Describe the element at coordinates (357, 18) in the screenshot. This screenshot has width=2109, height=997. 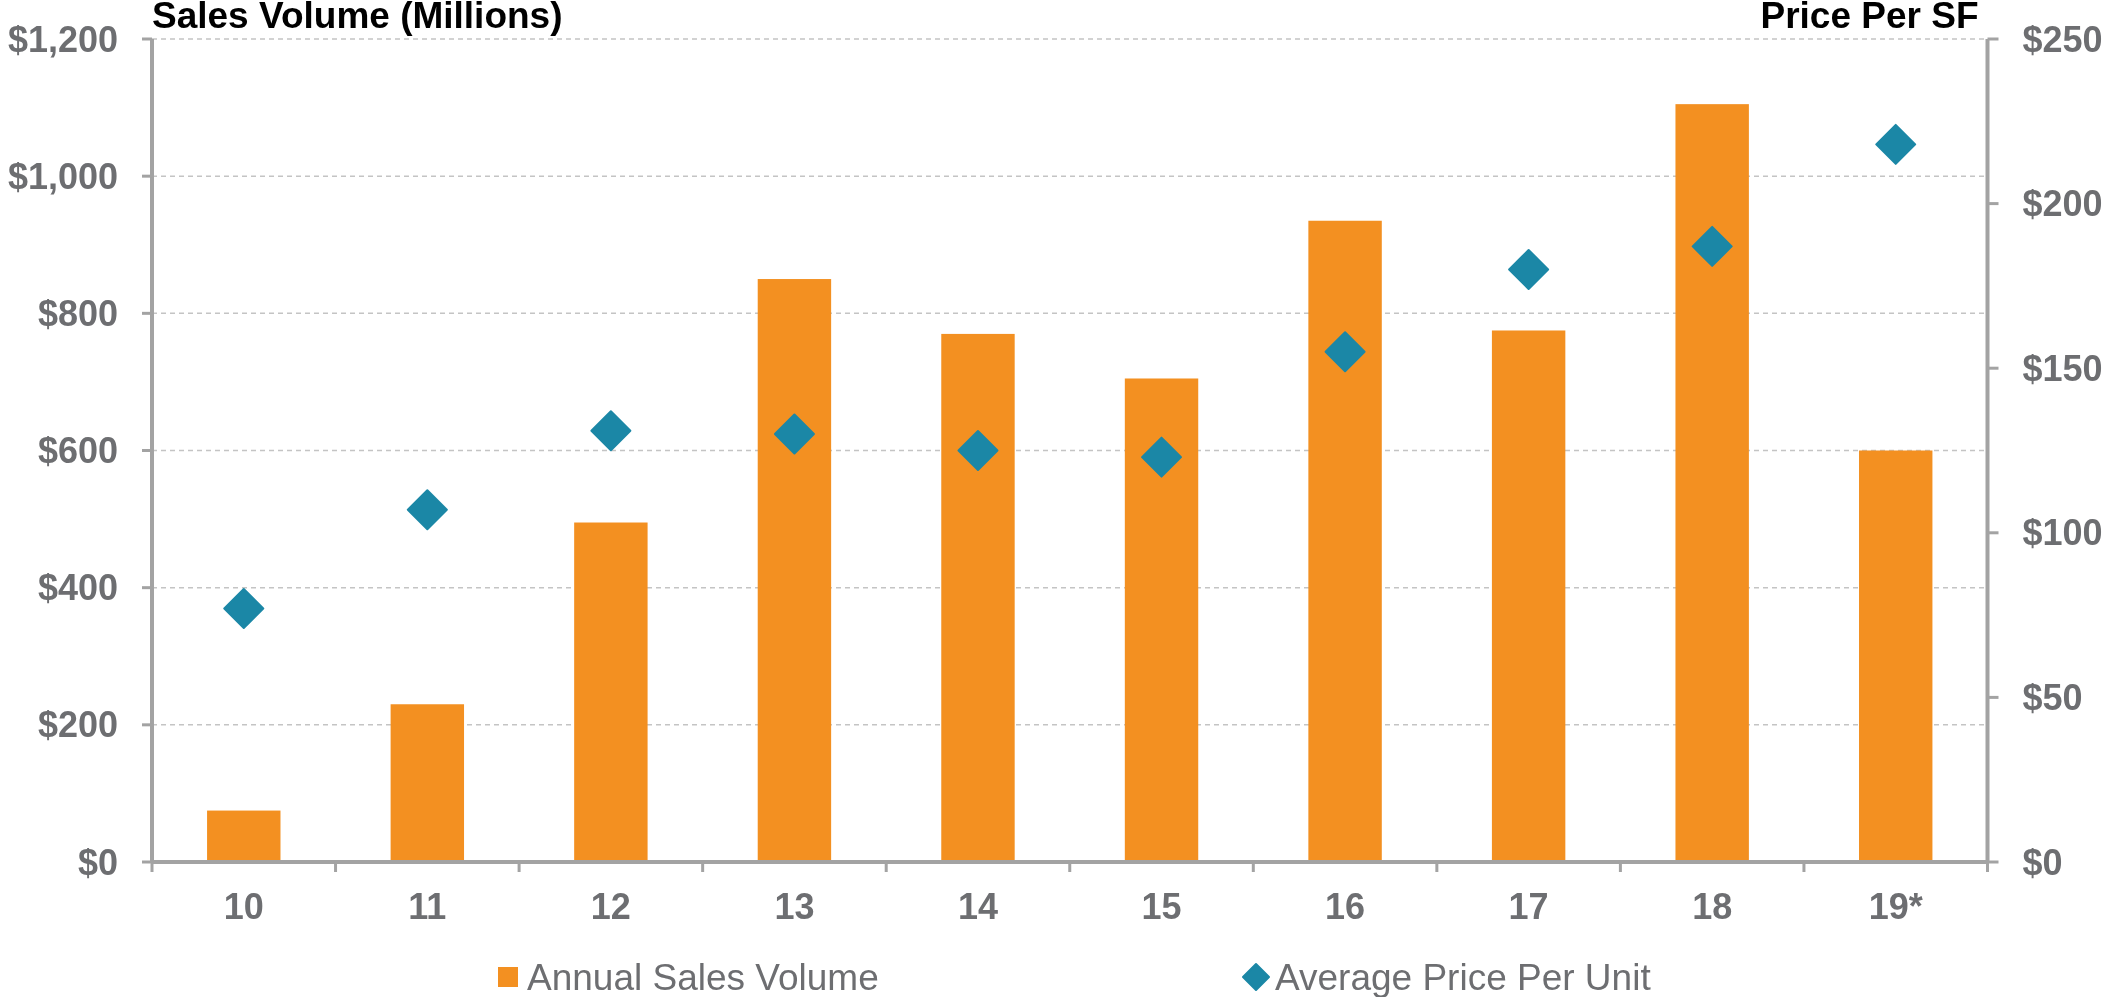
I see `y-axis-title: Sales Volume (Millions)` at that location.